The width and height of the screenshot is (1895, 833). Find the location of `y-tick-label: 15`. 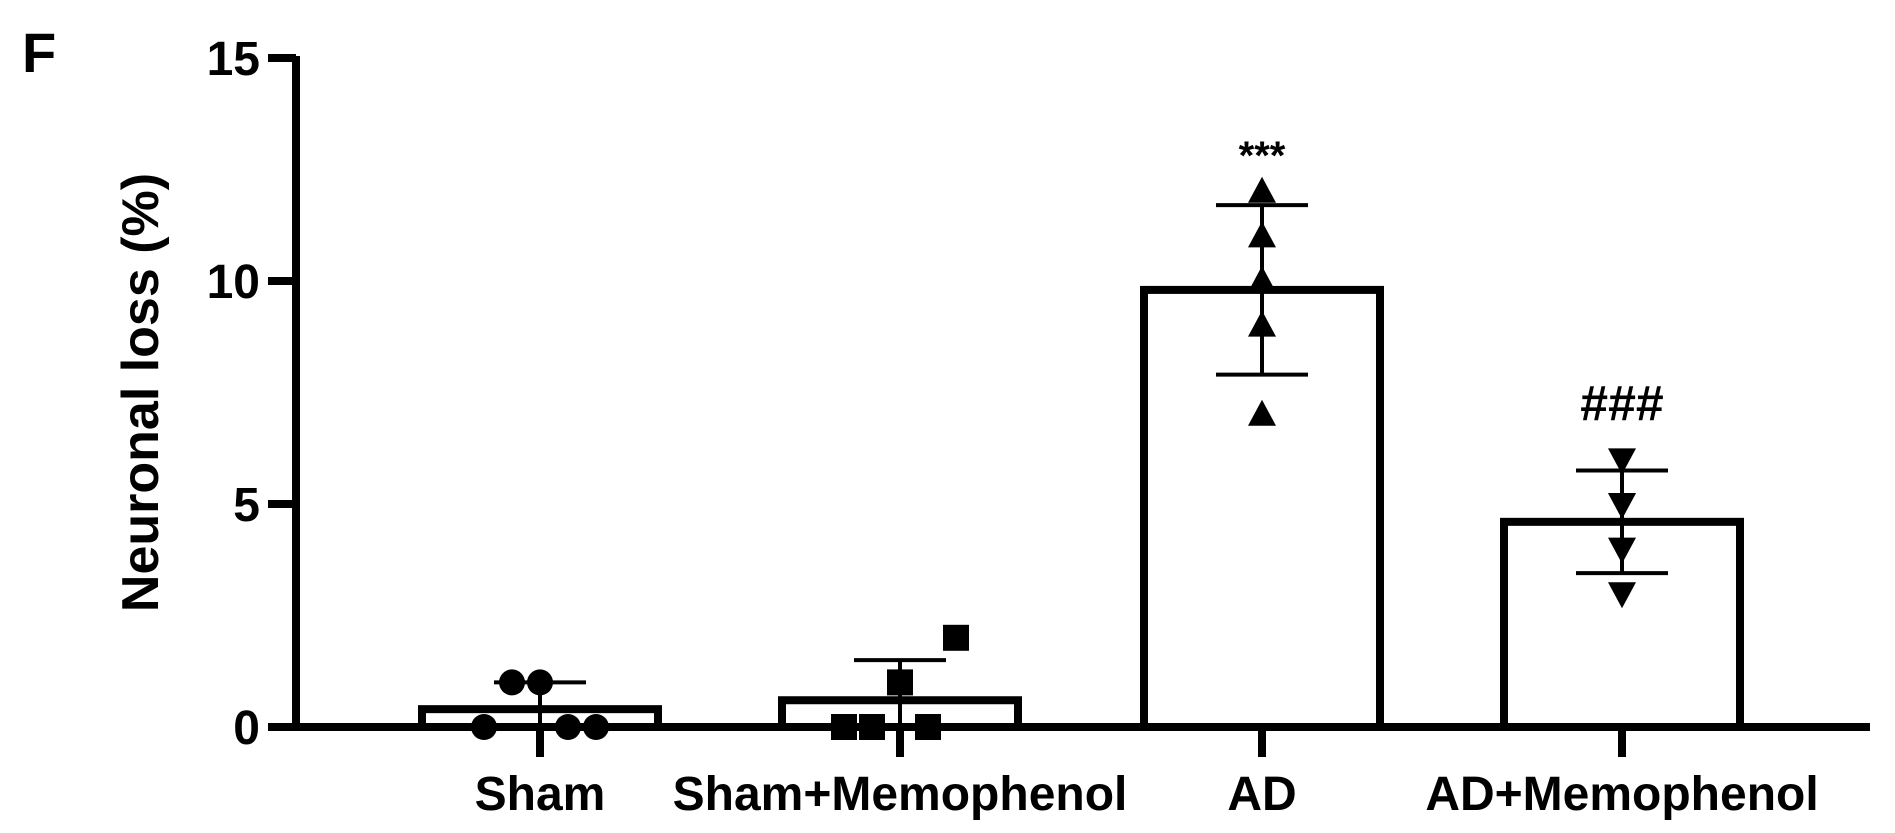

y-tick-label: 15 is located at coordinates (233, 59).